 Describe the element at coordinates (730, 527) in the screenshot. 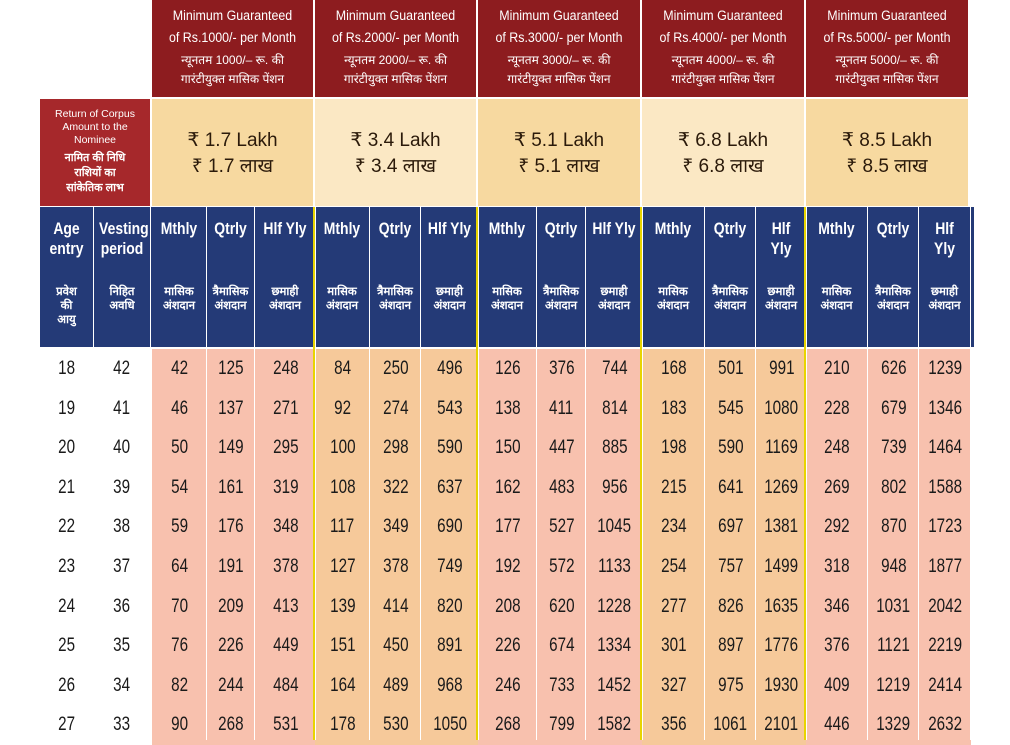

I see `contribution-cell: 697` at that location.